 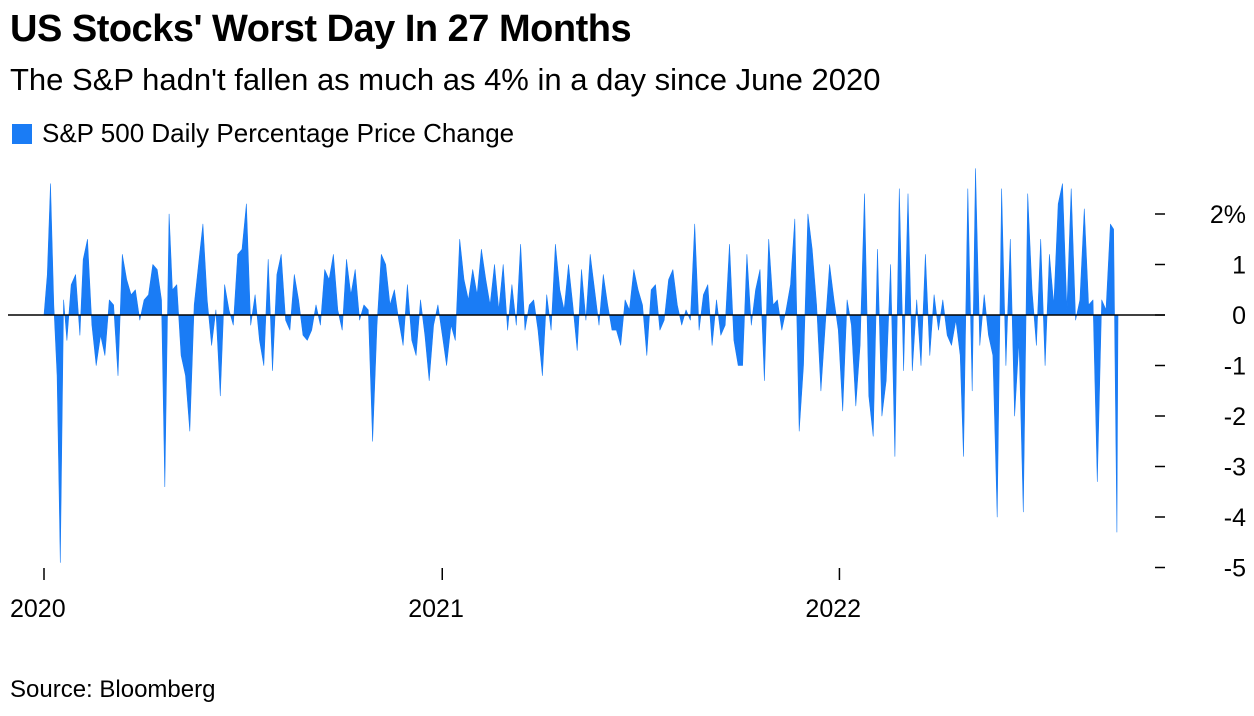 I want to click on chart-title: US Stocks' Worst Day In 27 Months, so click(x=321, y=29).